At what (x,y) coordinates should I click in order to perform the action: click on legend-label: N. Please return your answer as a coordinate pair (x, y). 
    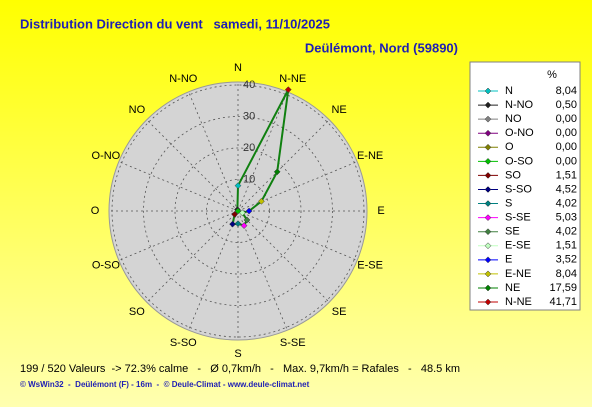
    Looking at the image, I should click on (509, 91).